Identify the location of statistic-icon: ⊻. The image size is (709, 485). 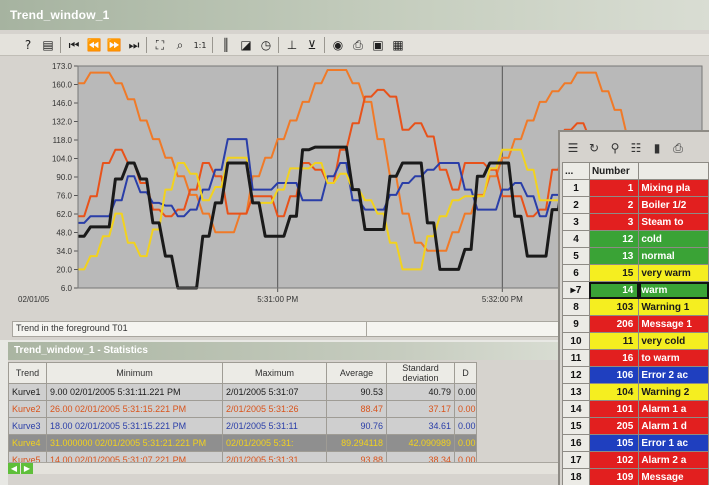
(312, 45).